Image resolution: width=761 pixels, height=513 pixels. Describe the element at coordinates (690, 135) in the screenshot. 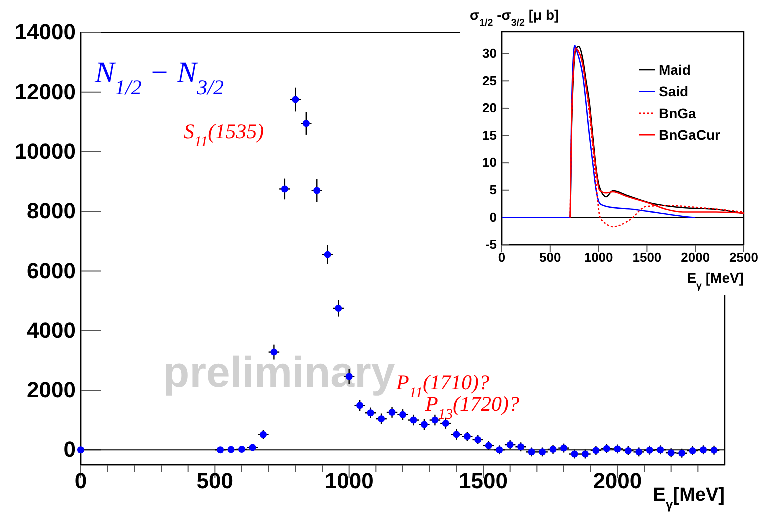

I see `legend-label: BnGaCur` at that location.